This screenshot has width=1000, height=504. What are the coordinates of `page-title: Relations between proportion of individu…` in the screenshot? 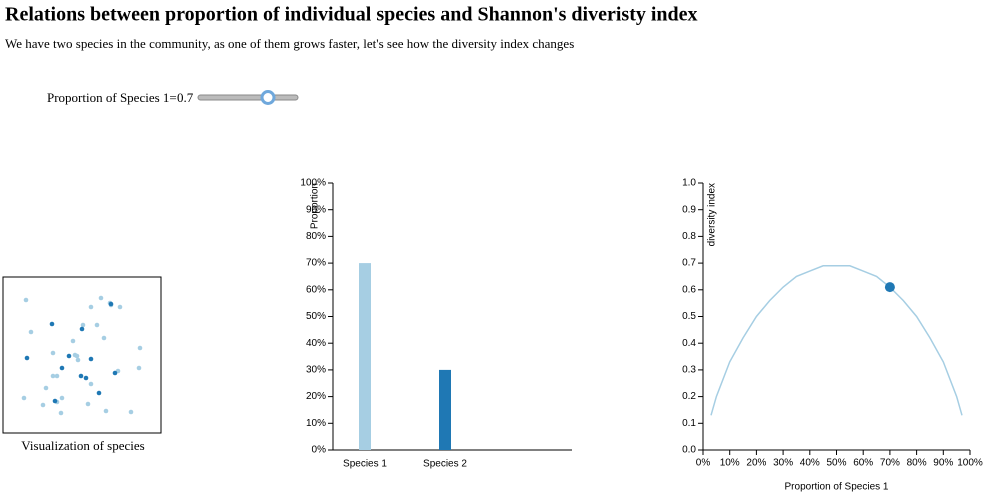 It's located at (351, 15).